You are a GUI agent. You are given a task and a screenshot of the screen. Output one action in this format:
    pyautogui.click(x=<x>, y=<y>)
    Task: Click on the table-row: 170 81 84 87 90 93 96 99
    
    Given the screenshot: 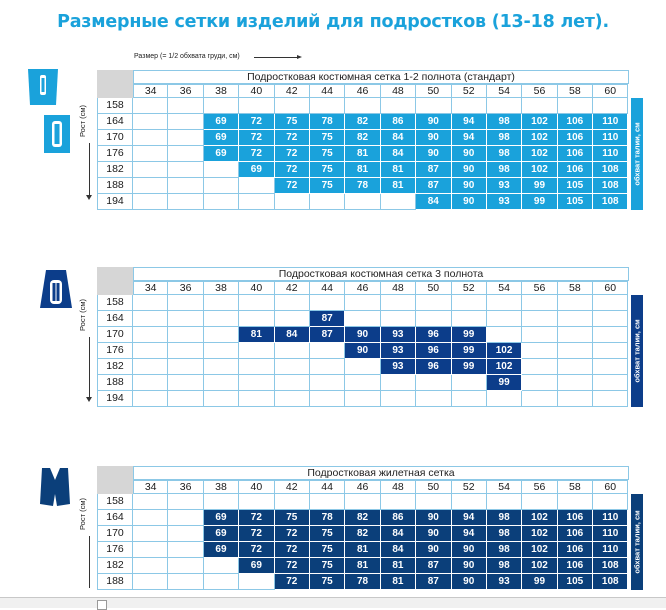 What is the action you would take?
    pyautogui.click(x=363, y=335)
    